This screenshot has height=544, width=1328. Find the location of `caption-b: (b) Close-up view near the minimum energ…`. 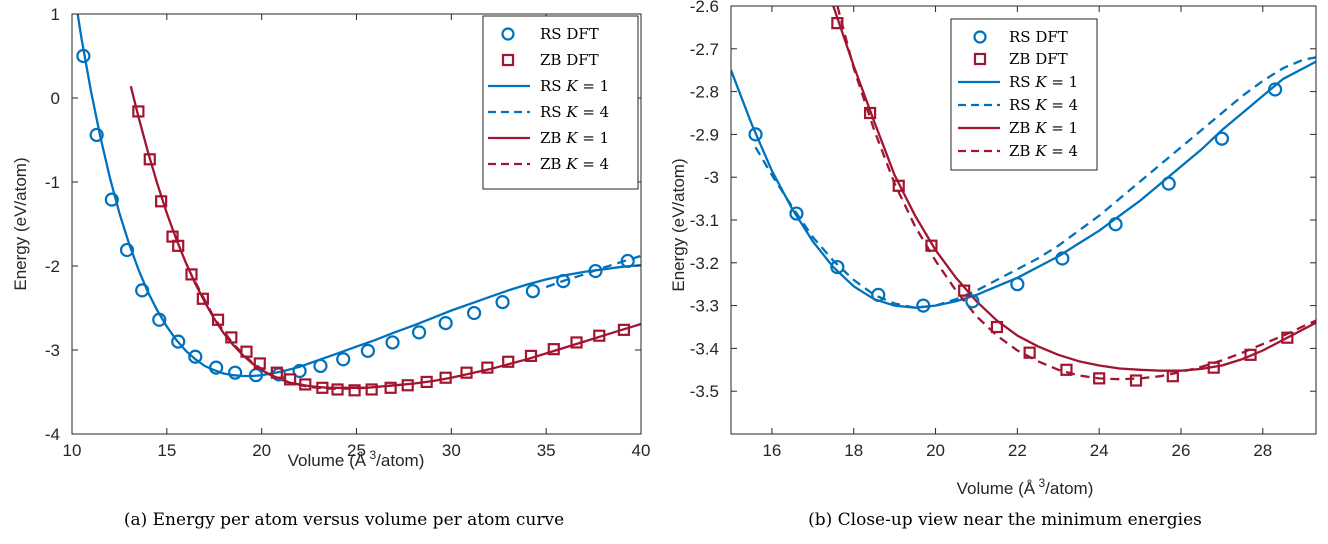

caption-b: (b) Close-up view near the minimum energ… is located at coordinates (1005, 520).